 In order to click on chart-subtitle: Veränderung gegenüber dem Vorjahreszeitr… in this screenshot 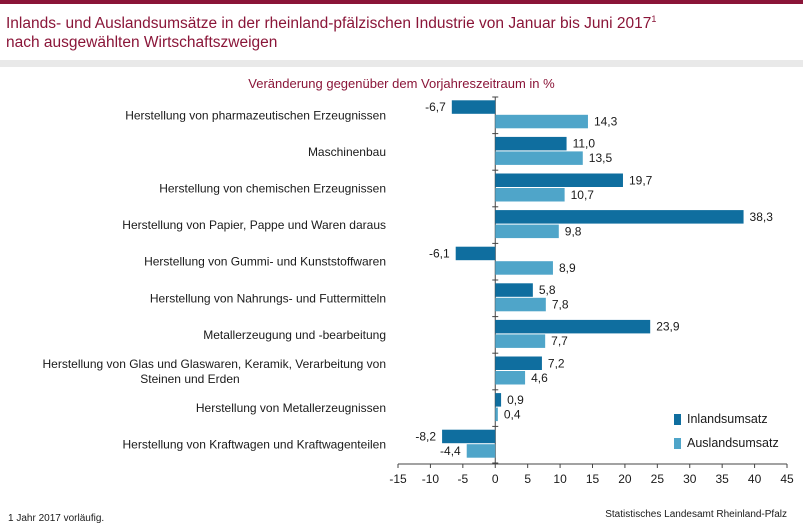, I will do `click(401, 83)`.